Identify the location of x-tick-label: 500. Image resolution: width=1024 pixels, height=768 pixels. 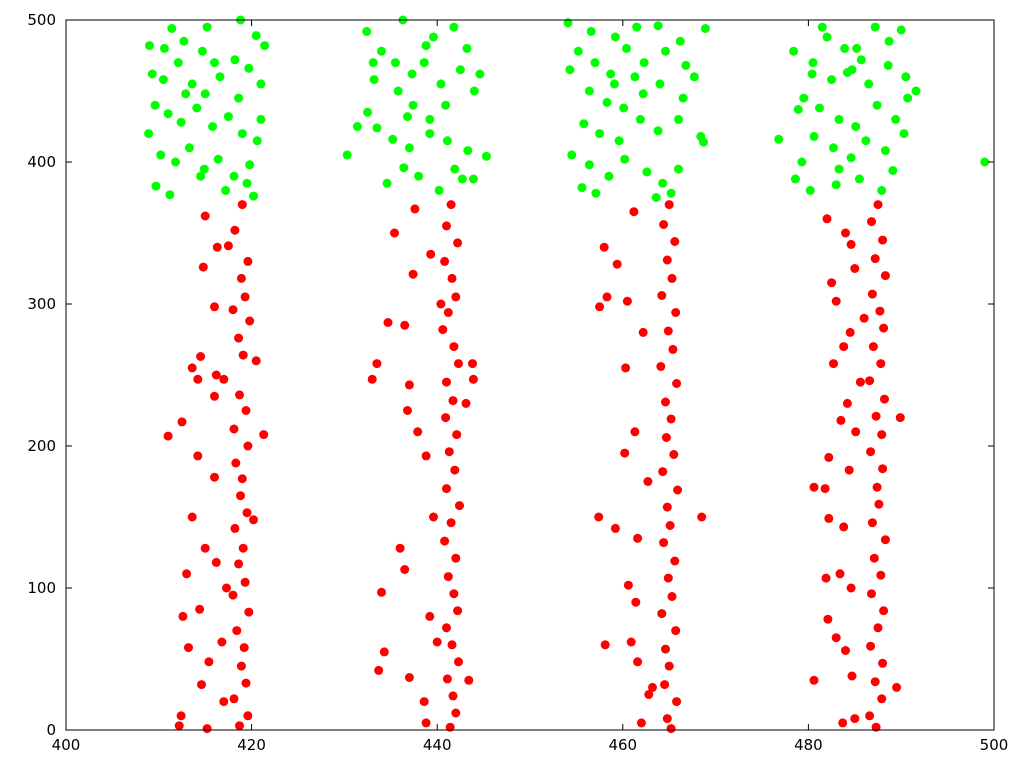
(994, 745).